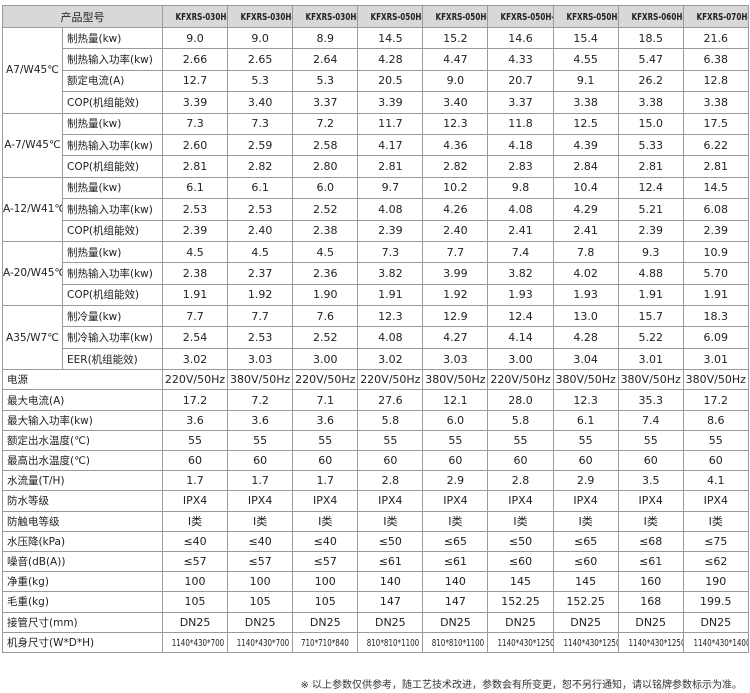  What do you see at coordinates (82, 561) in the screenshot?
I see `param-label: 噪音(dB(A))` at bounding box center [82, 561].